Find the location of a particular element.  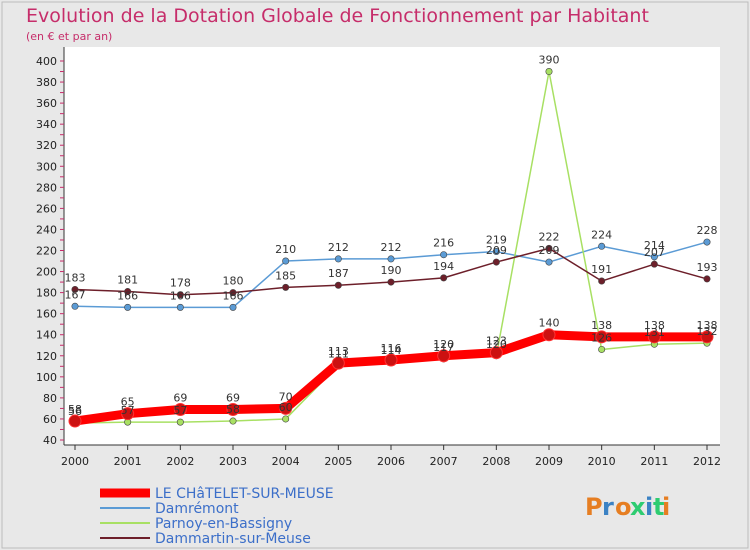

data-label-le-ch-telet-sur-meuse: 116 is located at coordinates (391, 348).